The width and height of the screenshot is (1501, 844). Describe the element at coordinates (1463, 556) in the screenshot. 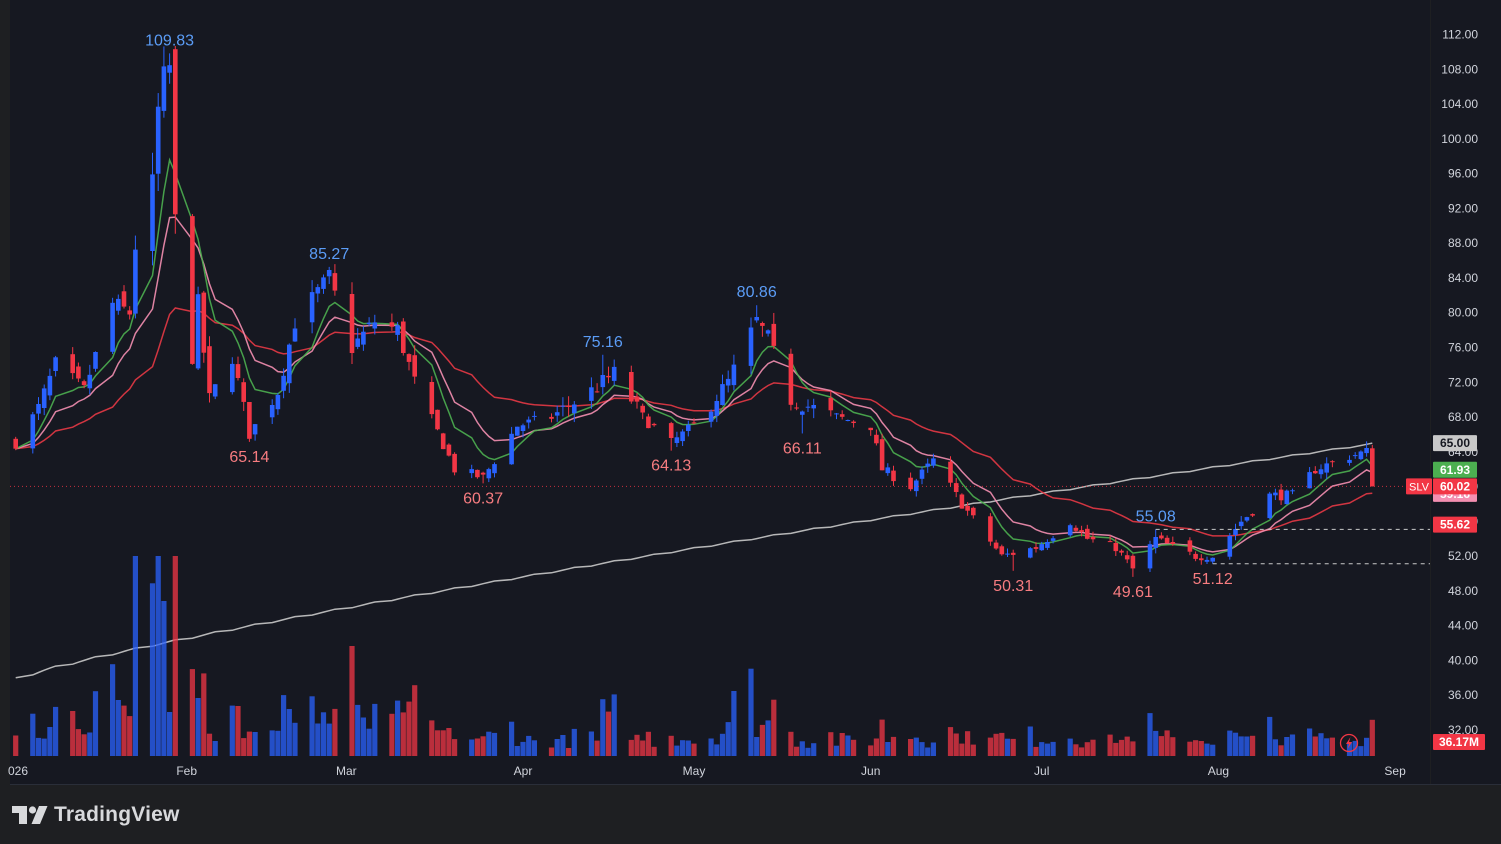

I see `price-tick-label: 52.00` at that location.